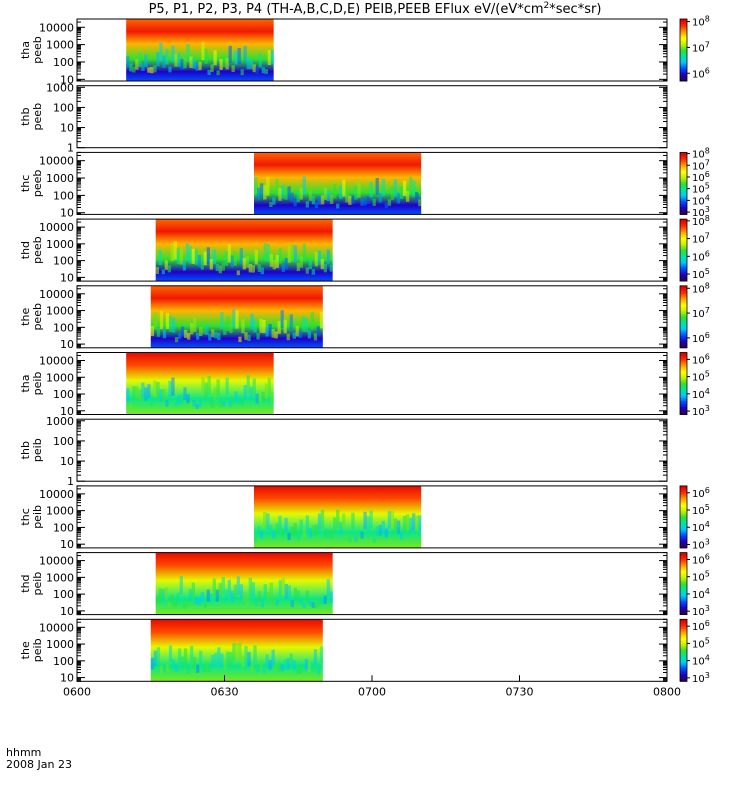 The height and width of the screenshot is (800, 750). I want to click on panel-label-product: peeb, so click(37, 250).